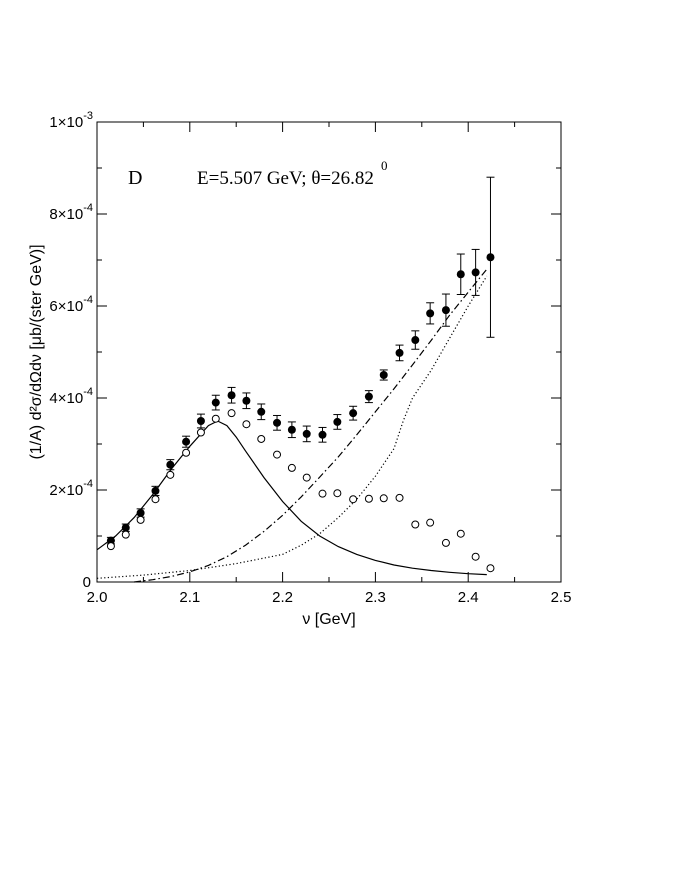  What do you see at coordinates (468, 597) in the screenshot?
I see `x-tick-label: 2.4` at bounding box center [468, 597].